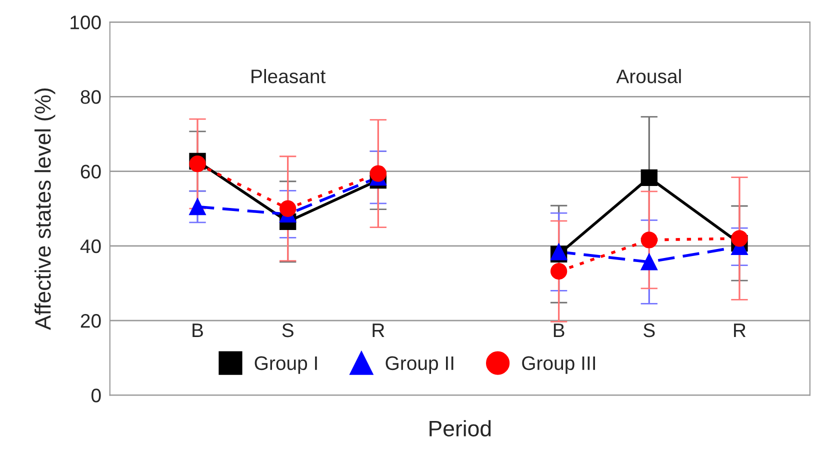 Image resolution: width=814 pixels, height=460 pixels. What do you see at coordinates (558, 365) in the screenshot?
I see `legend-label: Group III` at bounding box center [558, 365].